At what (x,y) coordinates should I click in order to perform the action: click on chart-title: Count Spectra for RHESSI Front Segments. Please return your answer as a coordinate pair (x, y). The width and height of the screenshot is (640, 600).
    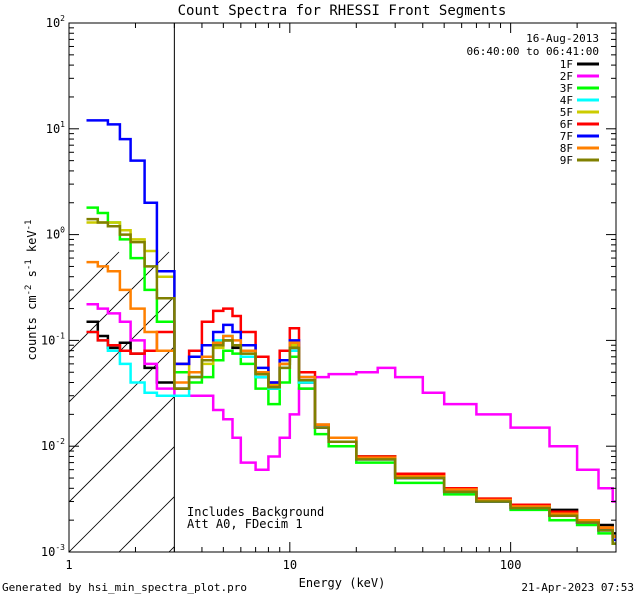
    Looking at the image, I should click on (342, 11).